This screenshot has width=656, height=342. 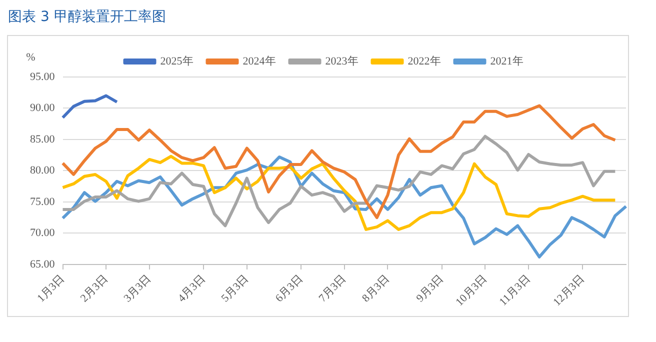 What do you see at coordinates (192, 288) in the screenshot?
I see `x-tick-label: 4月3日` at bounding box center [192, 288].